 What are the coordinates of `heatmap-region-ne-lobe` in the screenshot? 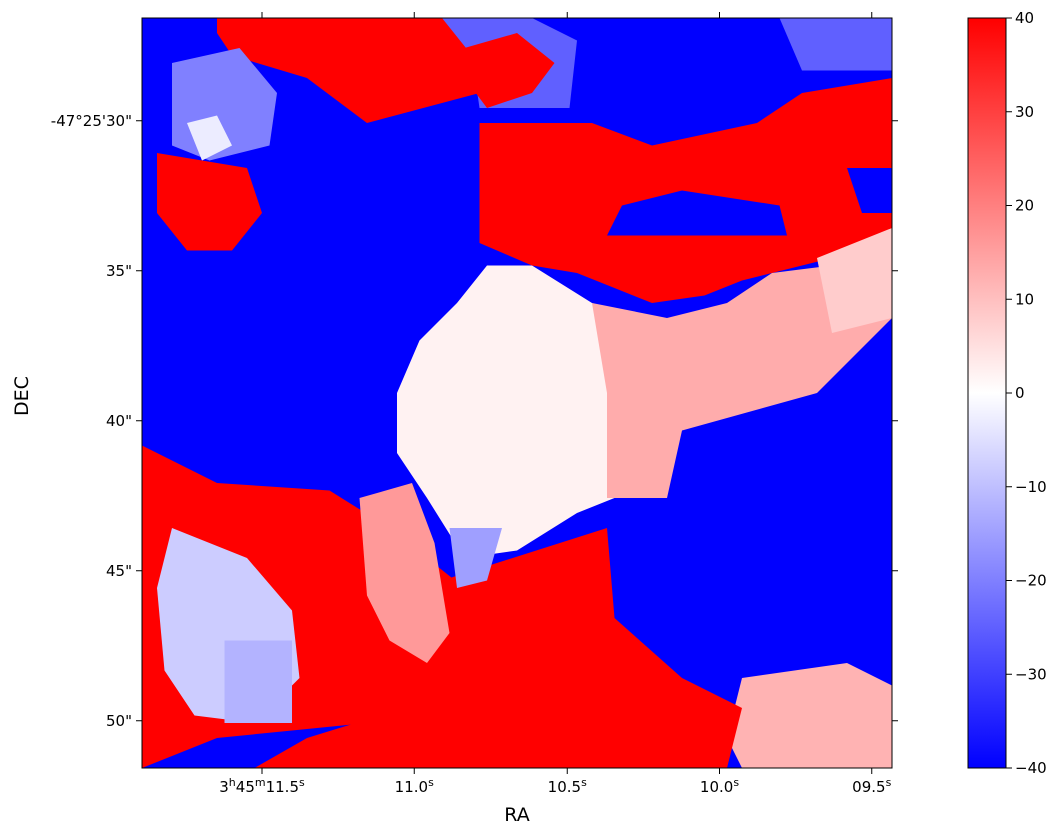 It's located at (348, 70).